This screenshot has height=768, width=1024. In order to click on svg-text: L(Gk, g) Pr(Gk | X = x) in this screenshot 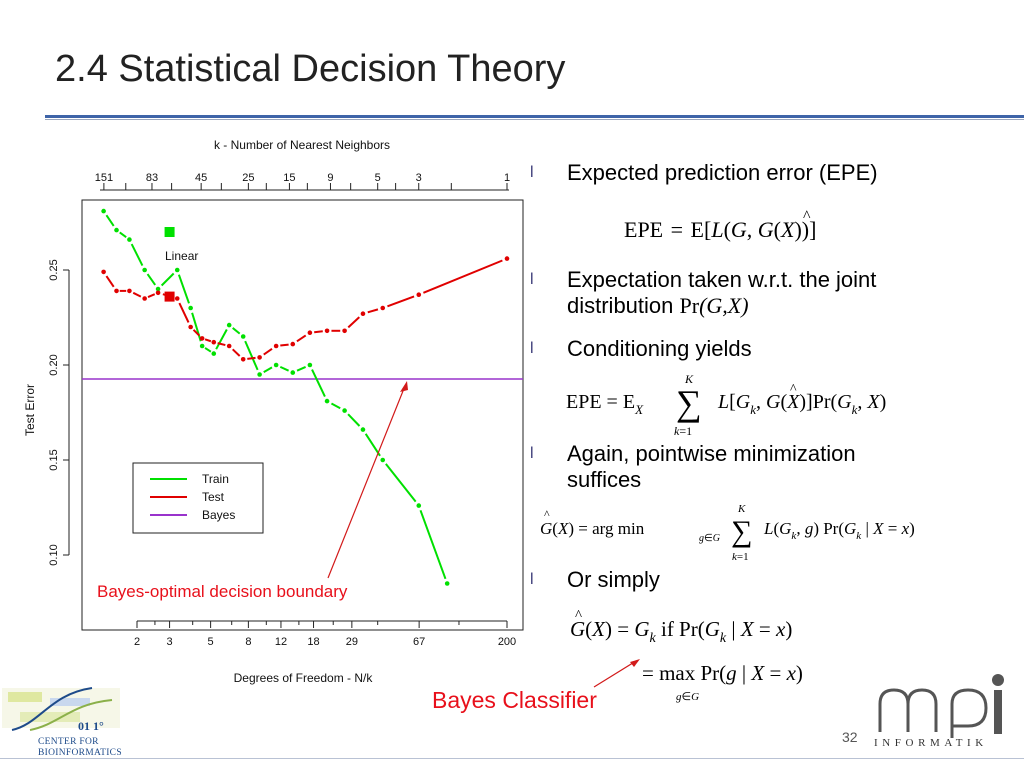, I will do `click(839, 530)`.